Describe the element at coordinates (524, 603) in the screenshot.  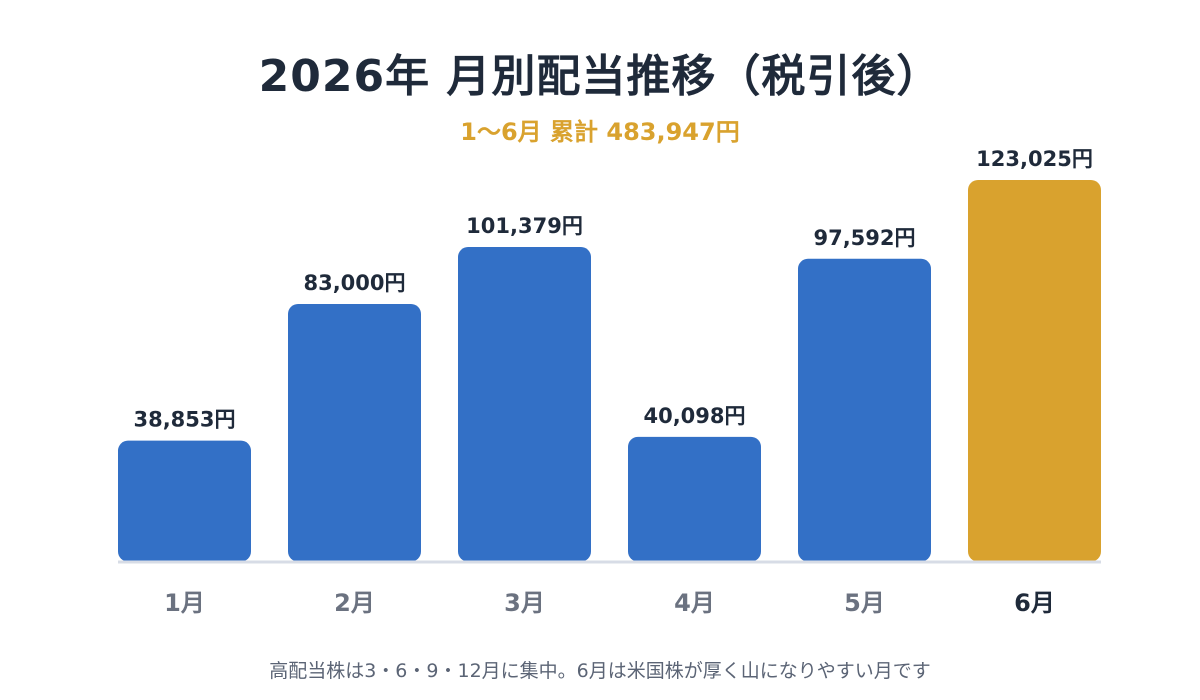
I see `category-label: 3月` at that location.